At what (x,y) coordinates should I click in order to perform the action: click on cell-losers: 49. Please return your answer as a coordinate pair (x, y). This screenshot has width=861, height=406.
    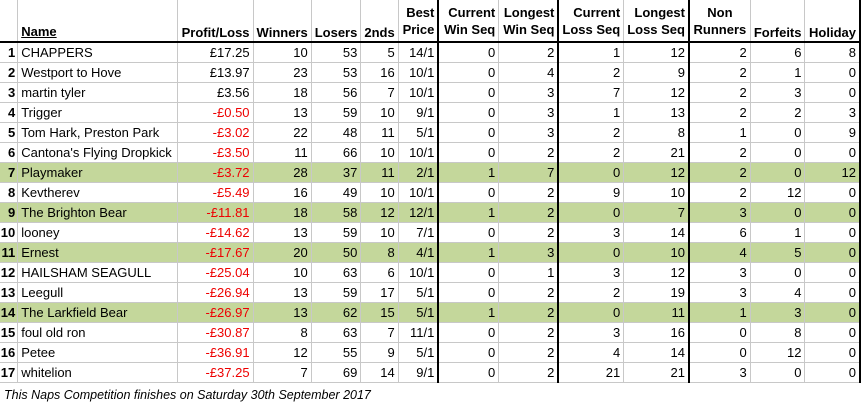
    Looking at the image, I should click on (336, 192).